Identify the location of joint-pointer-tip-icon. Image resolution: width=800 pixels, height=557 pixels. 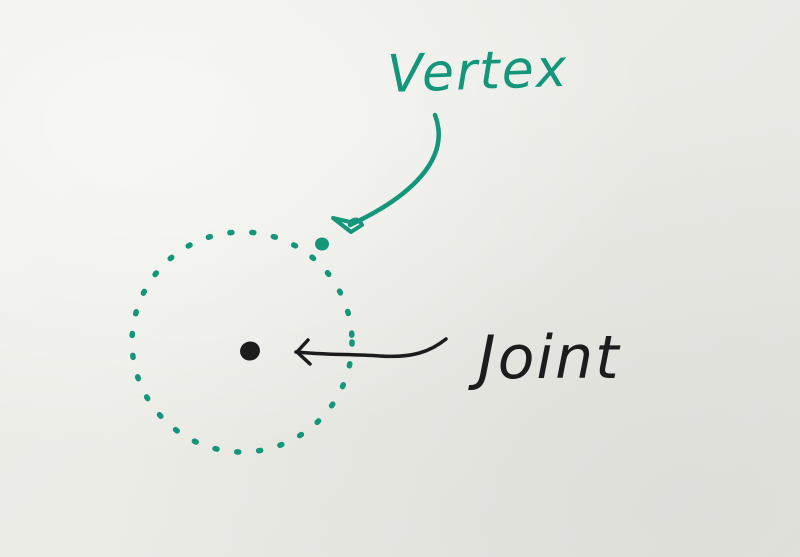
(303, 352).